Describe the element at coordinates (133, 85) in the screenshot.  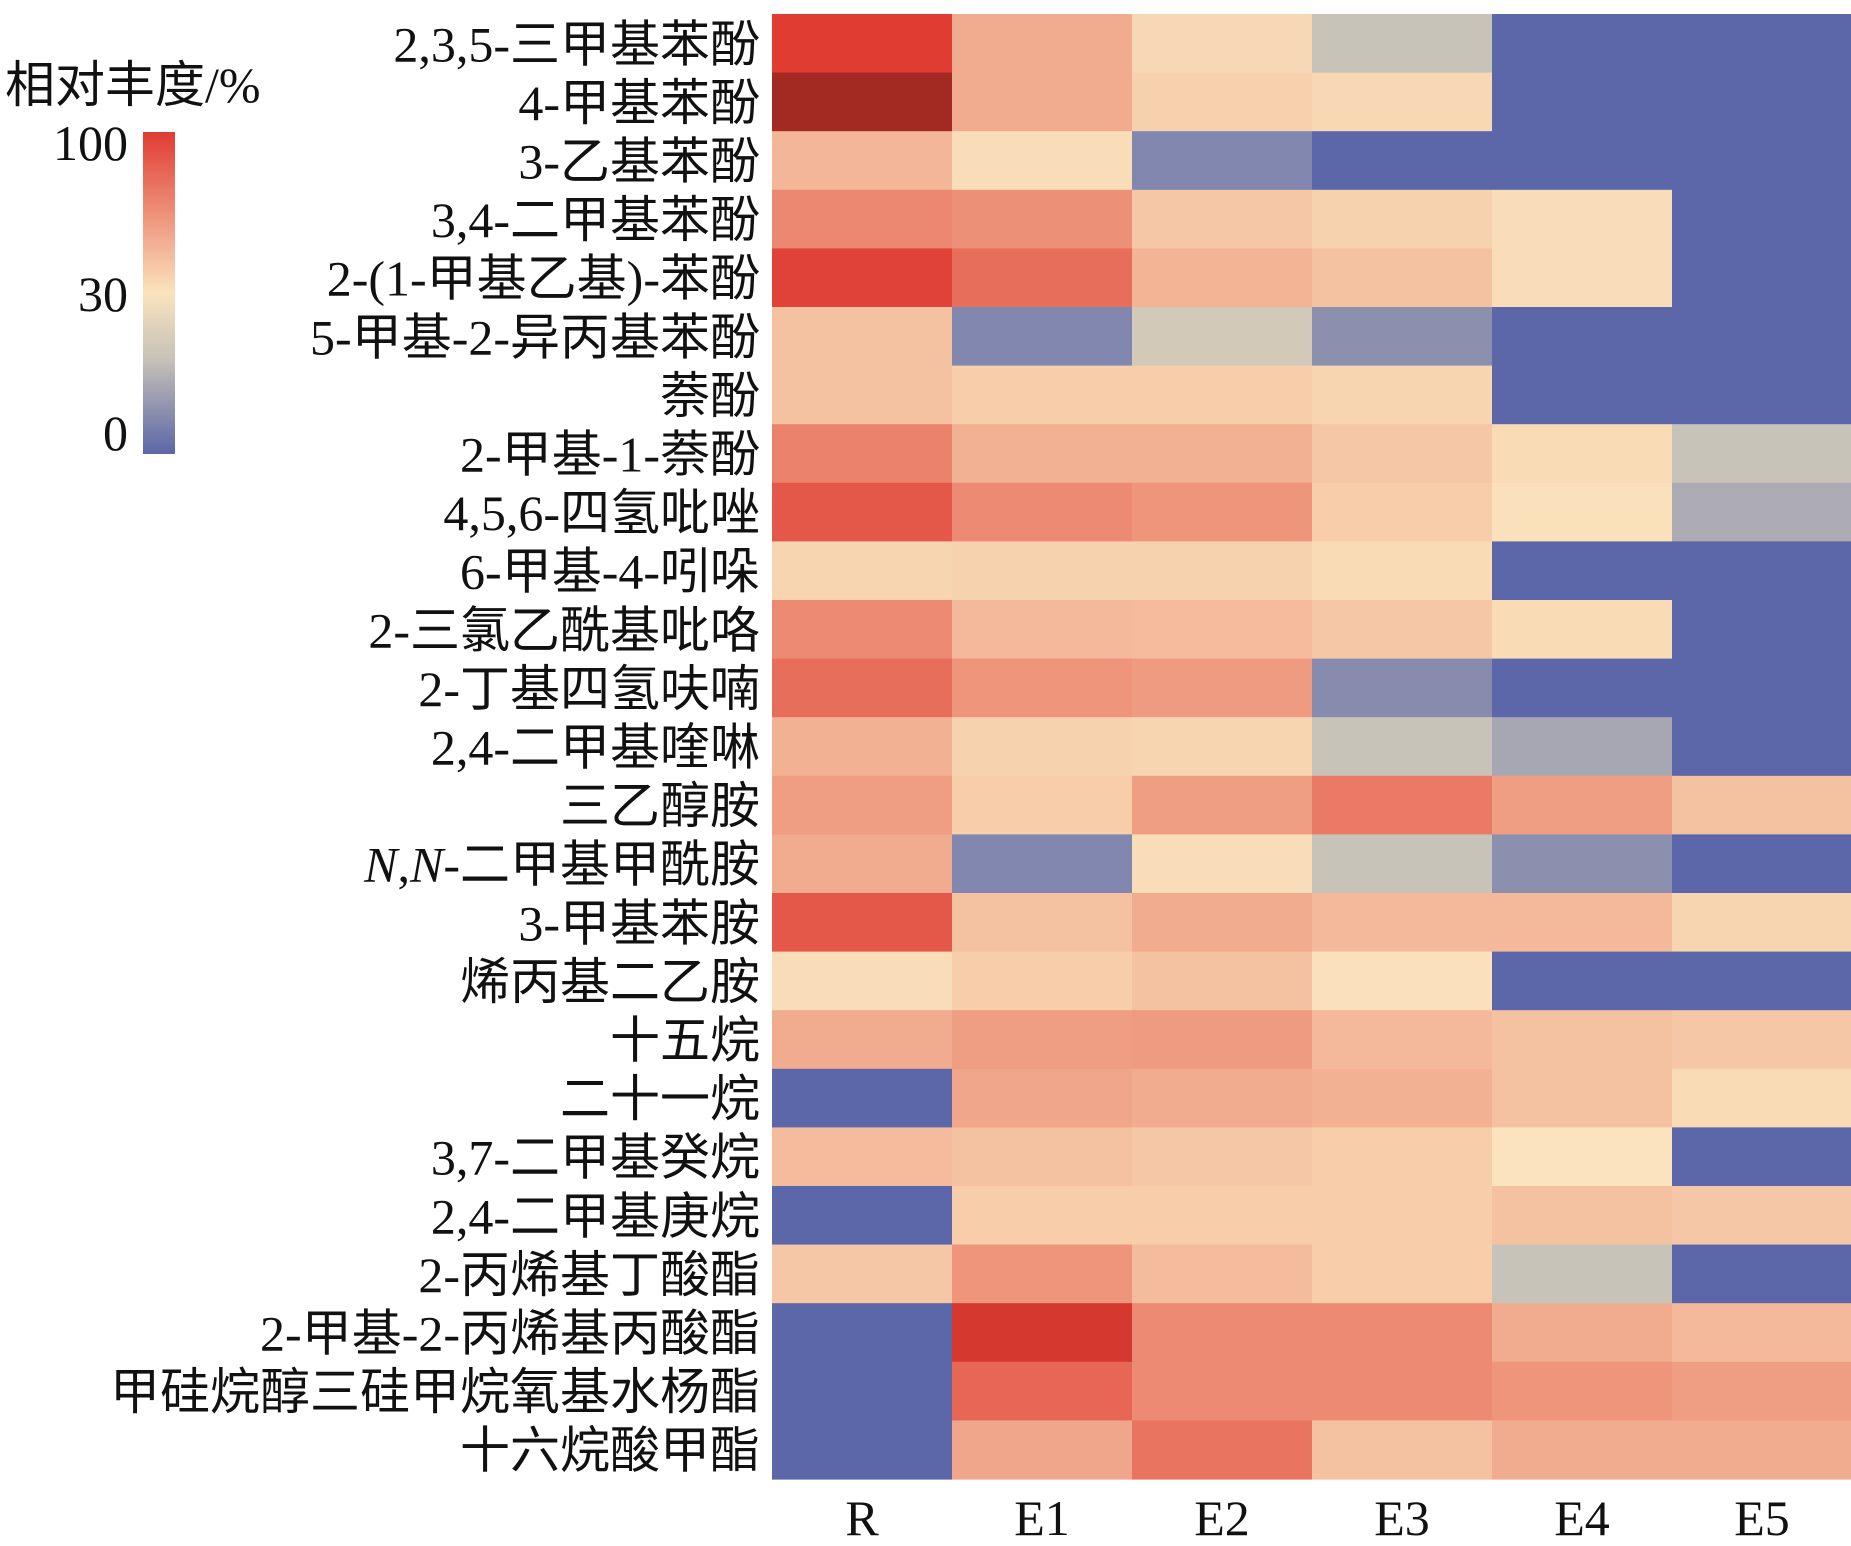
I see `colorbar-title: 相对丰度/%` at that location.